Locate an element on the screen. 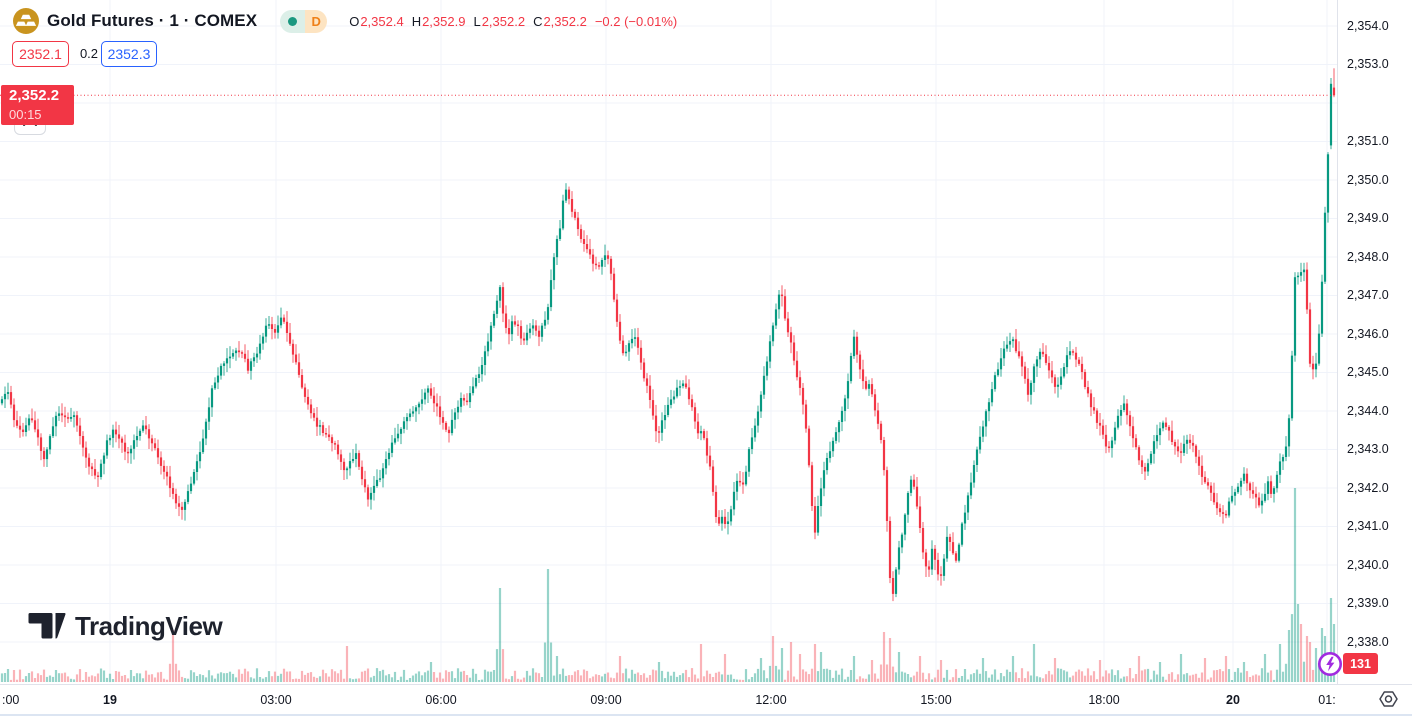  price-axis-label: 2,348.0 is located at coordinates (1368, 256).